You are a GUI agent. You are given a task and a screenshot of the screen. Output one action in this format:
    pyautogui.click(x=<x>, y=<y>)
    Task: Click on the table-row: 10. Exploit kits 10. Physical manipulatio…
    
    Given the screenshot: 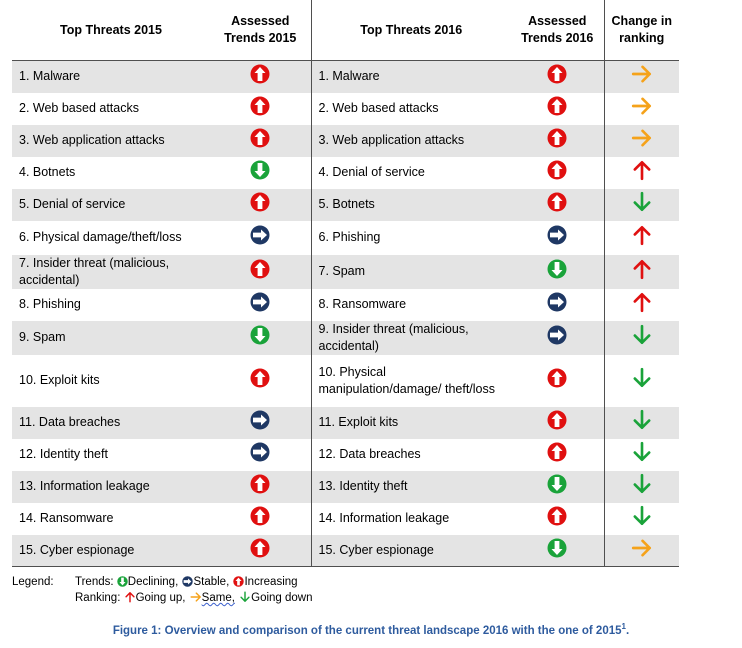 What is the action you would take?
    pyautogui.click(x=345, y=380)
    